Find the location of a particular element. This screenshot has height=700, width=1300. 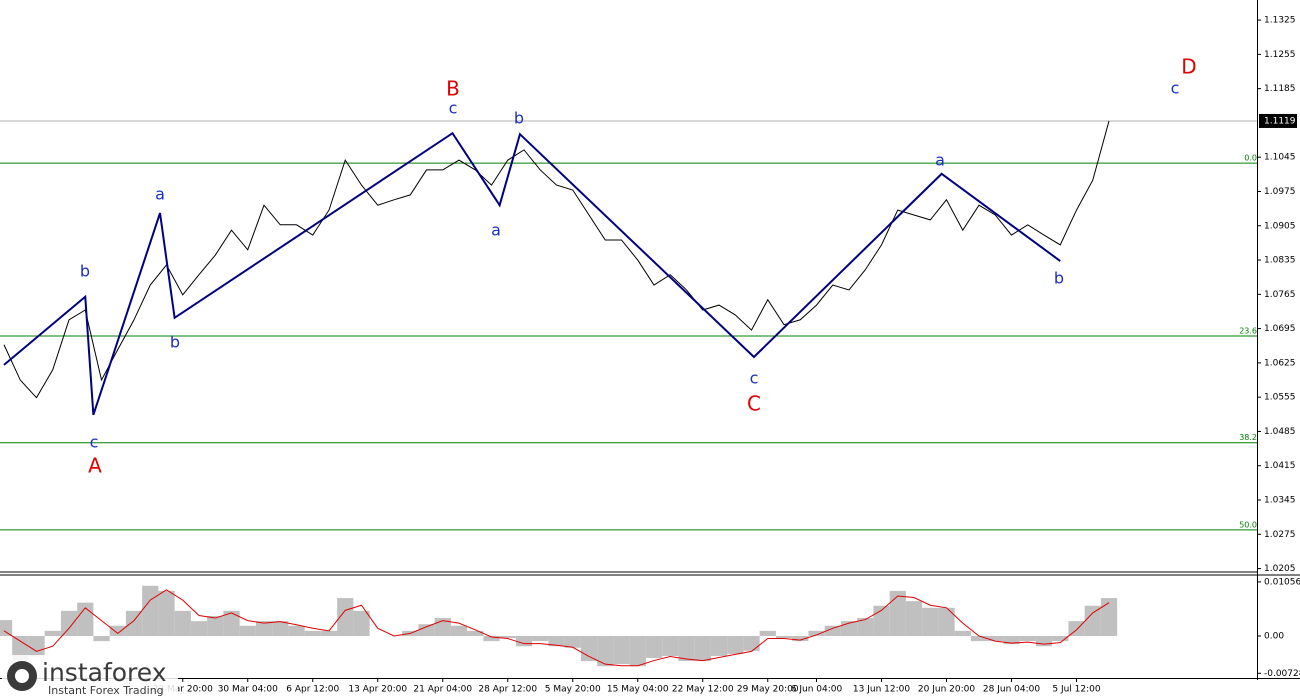

fib-level-label: 50.0 is located at coordinates (1248, 524).